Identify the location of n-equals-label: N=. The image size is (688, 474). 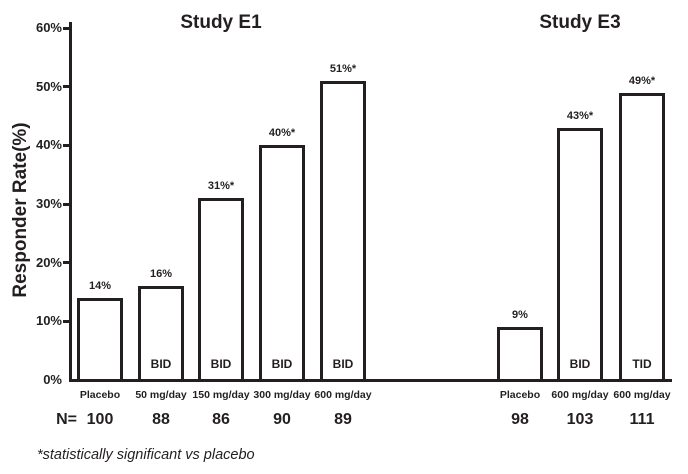
(66, 419).